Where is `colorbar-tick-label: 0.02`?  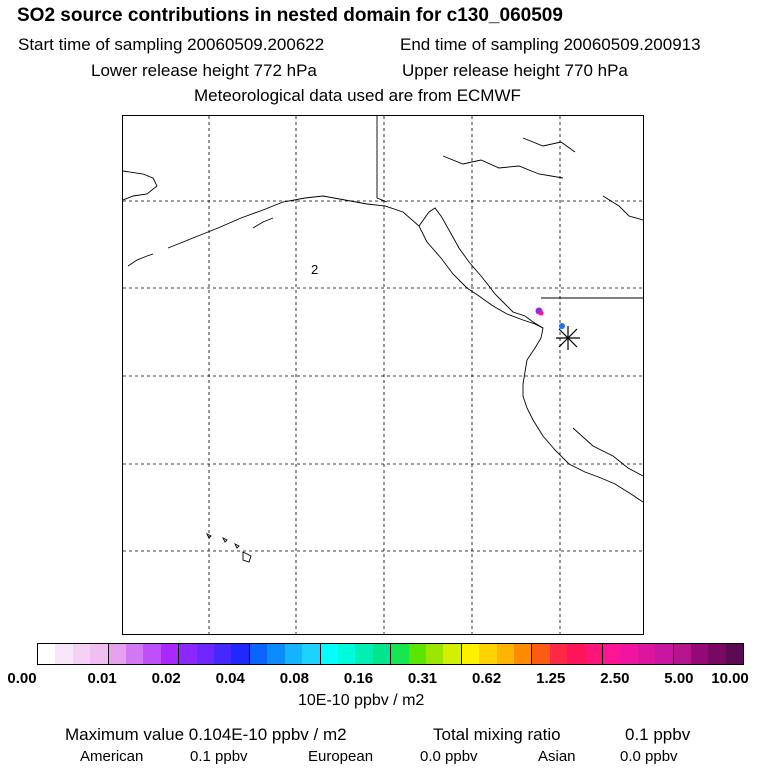 colorbar-tick-label: 0.02 is located at coordinates (166, 678).